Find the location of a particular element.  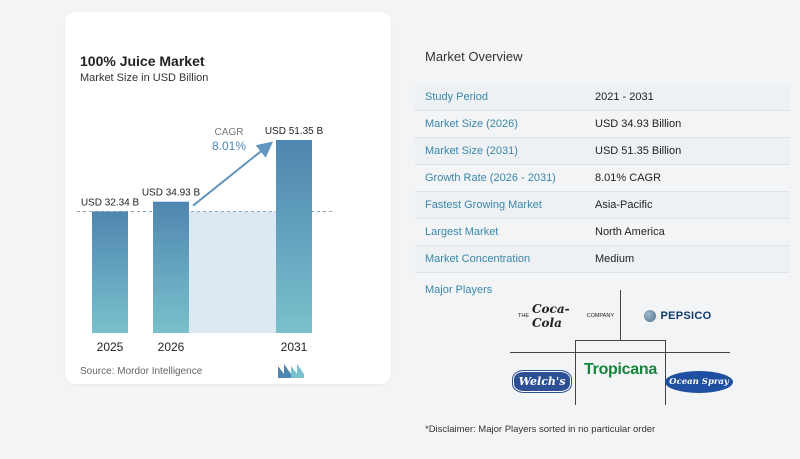

pepsico-globe-icon is located at coordinates (650, 316).